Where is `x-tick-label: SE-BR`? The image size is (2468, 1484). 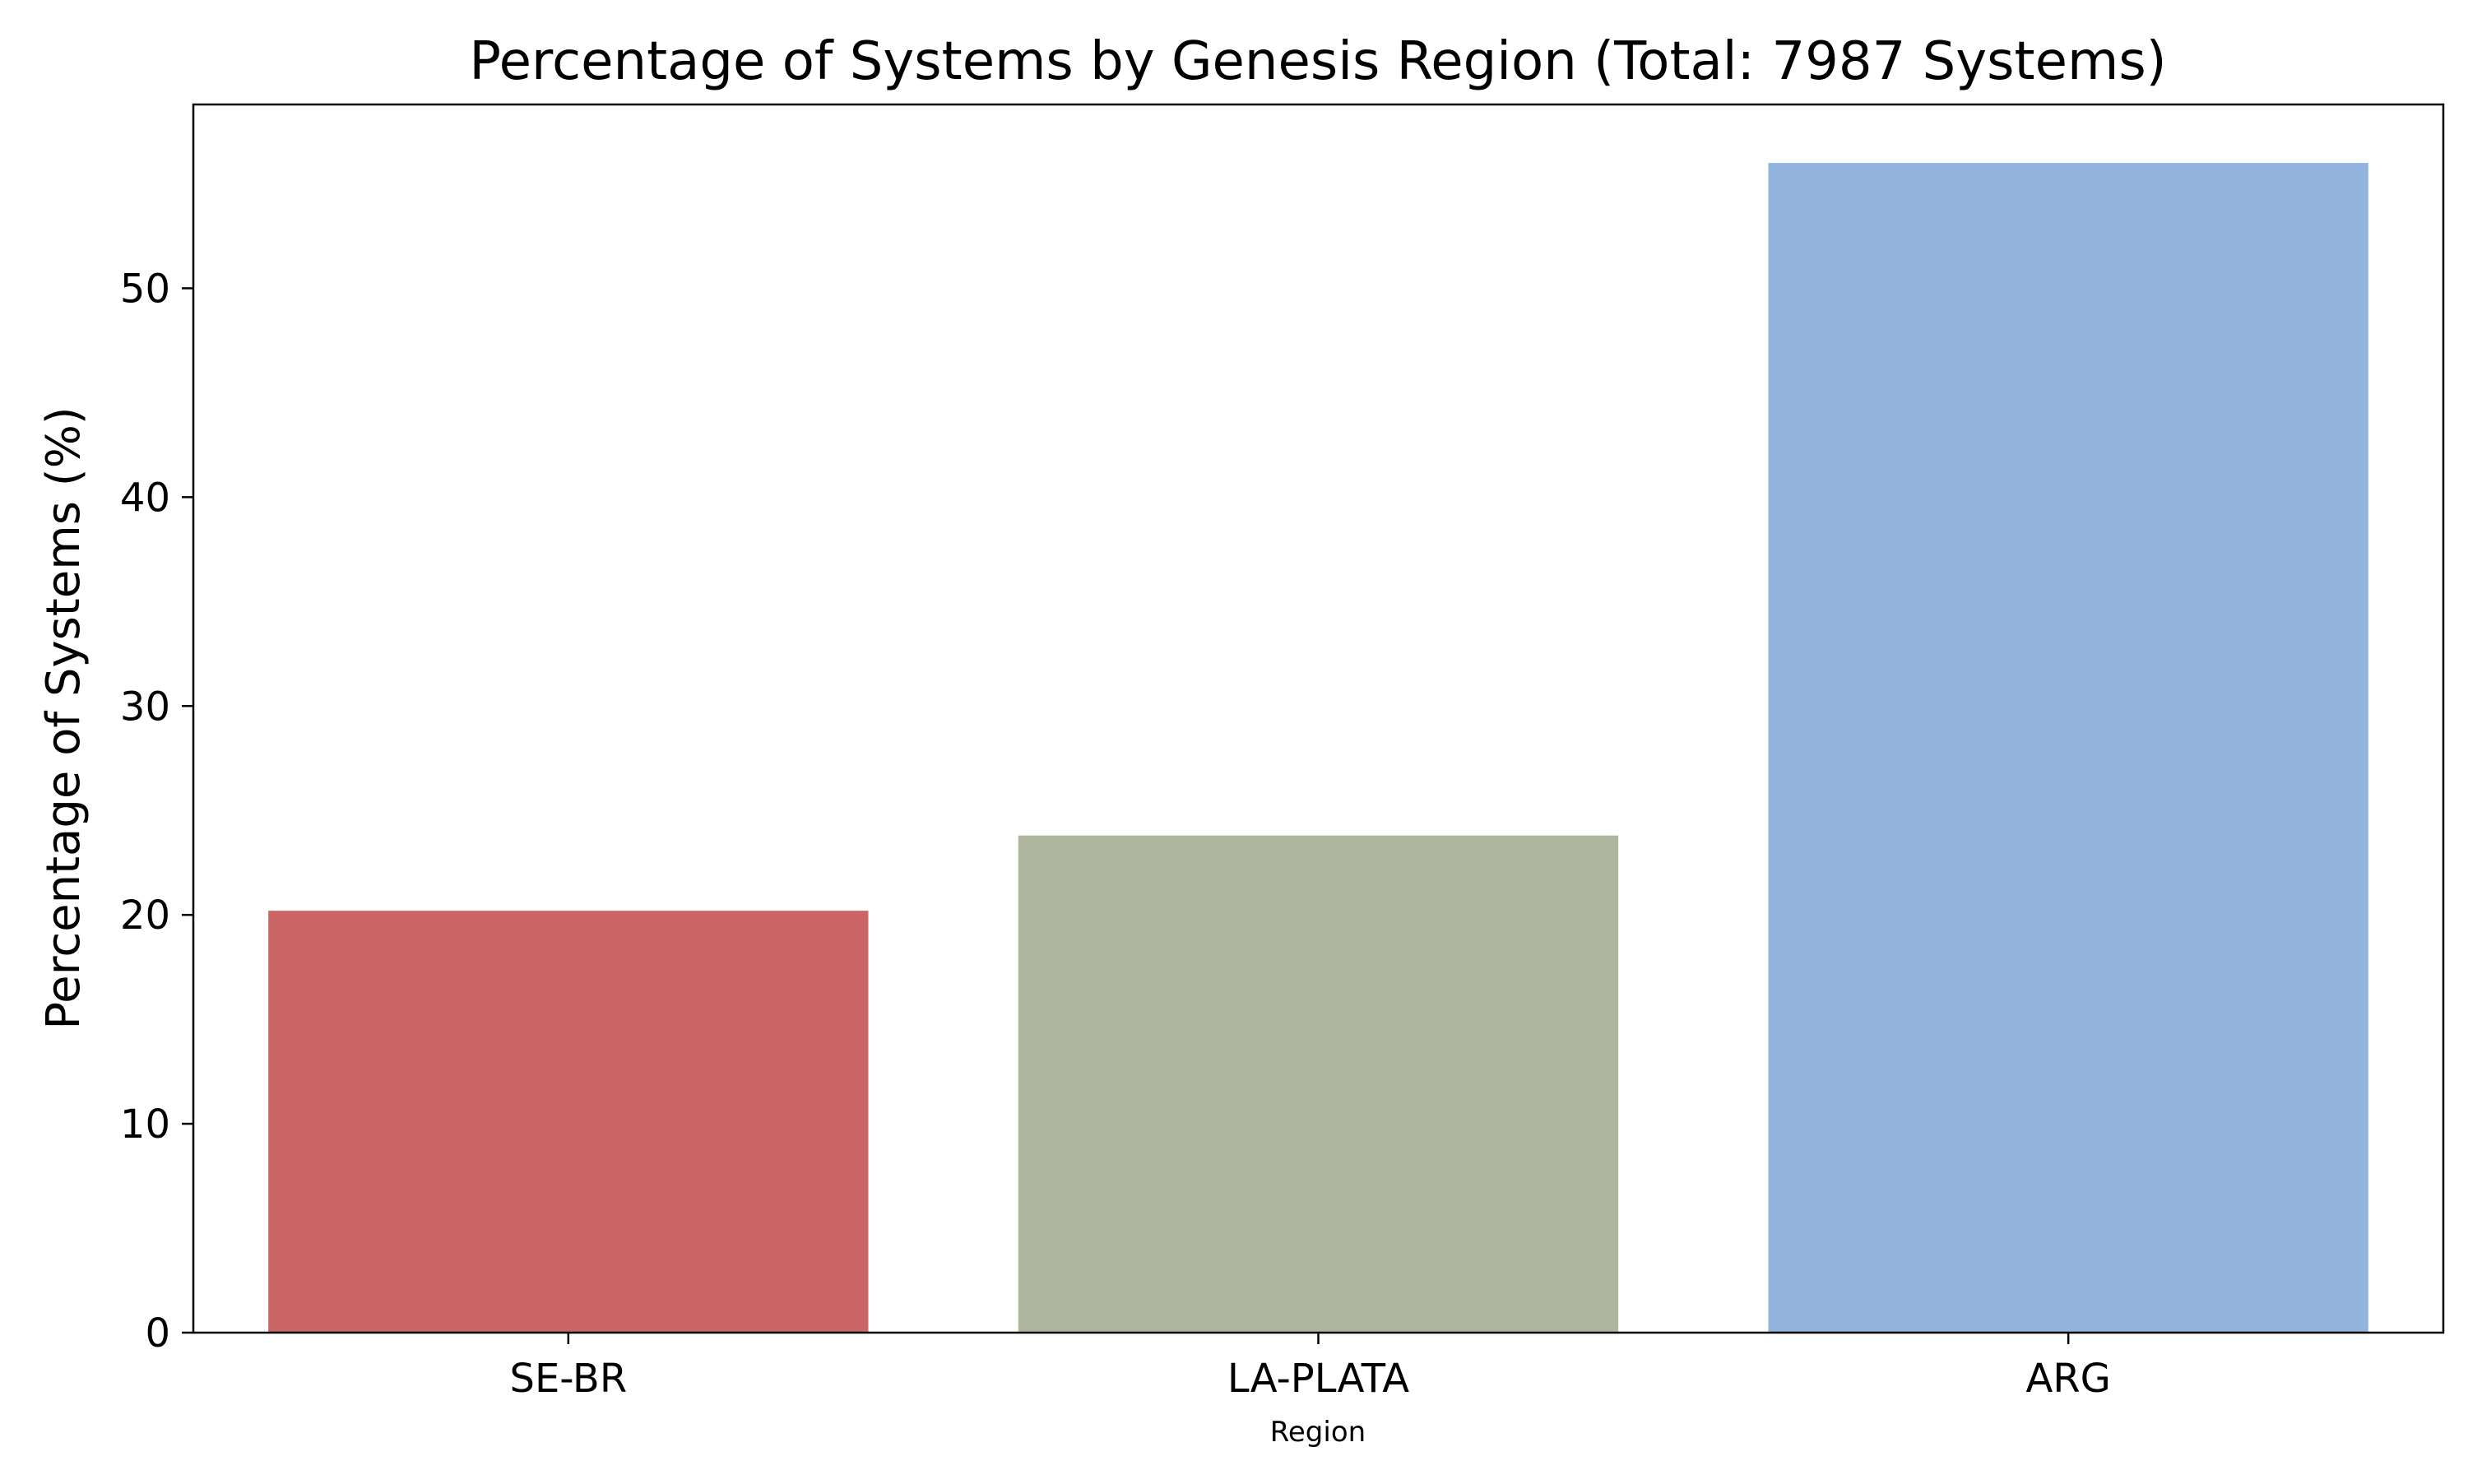 x-tick-label: SE-BR is located at coordinates (568, 1379).